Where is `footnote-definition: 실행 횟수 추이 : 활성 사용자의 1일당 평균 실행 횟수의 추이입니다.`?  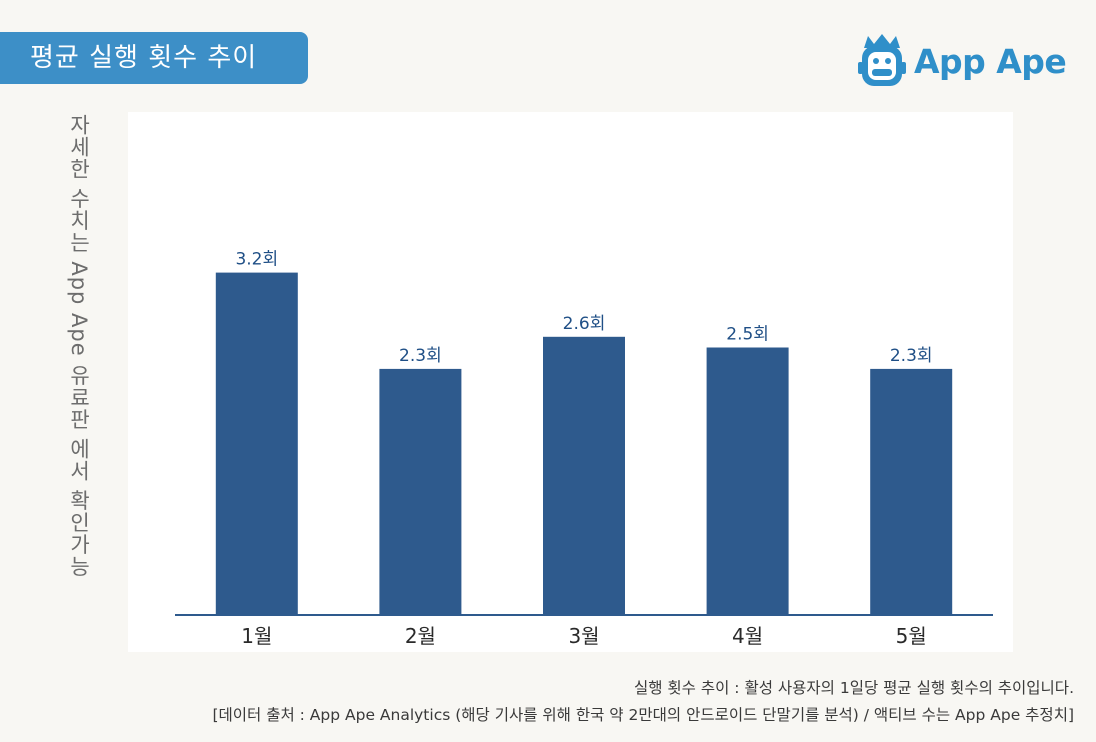 footnote-definition: 실행 횟수 추이 : 활성 사용자의 1일당 평균 실행 횟수의 추이입니다. is located at coordinates (853, 688).